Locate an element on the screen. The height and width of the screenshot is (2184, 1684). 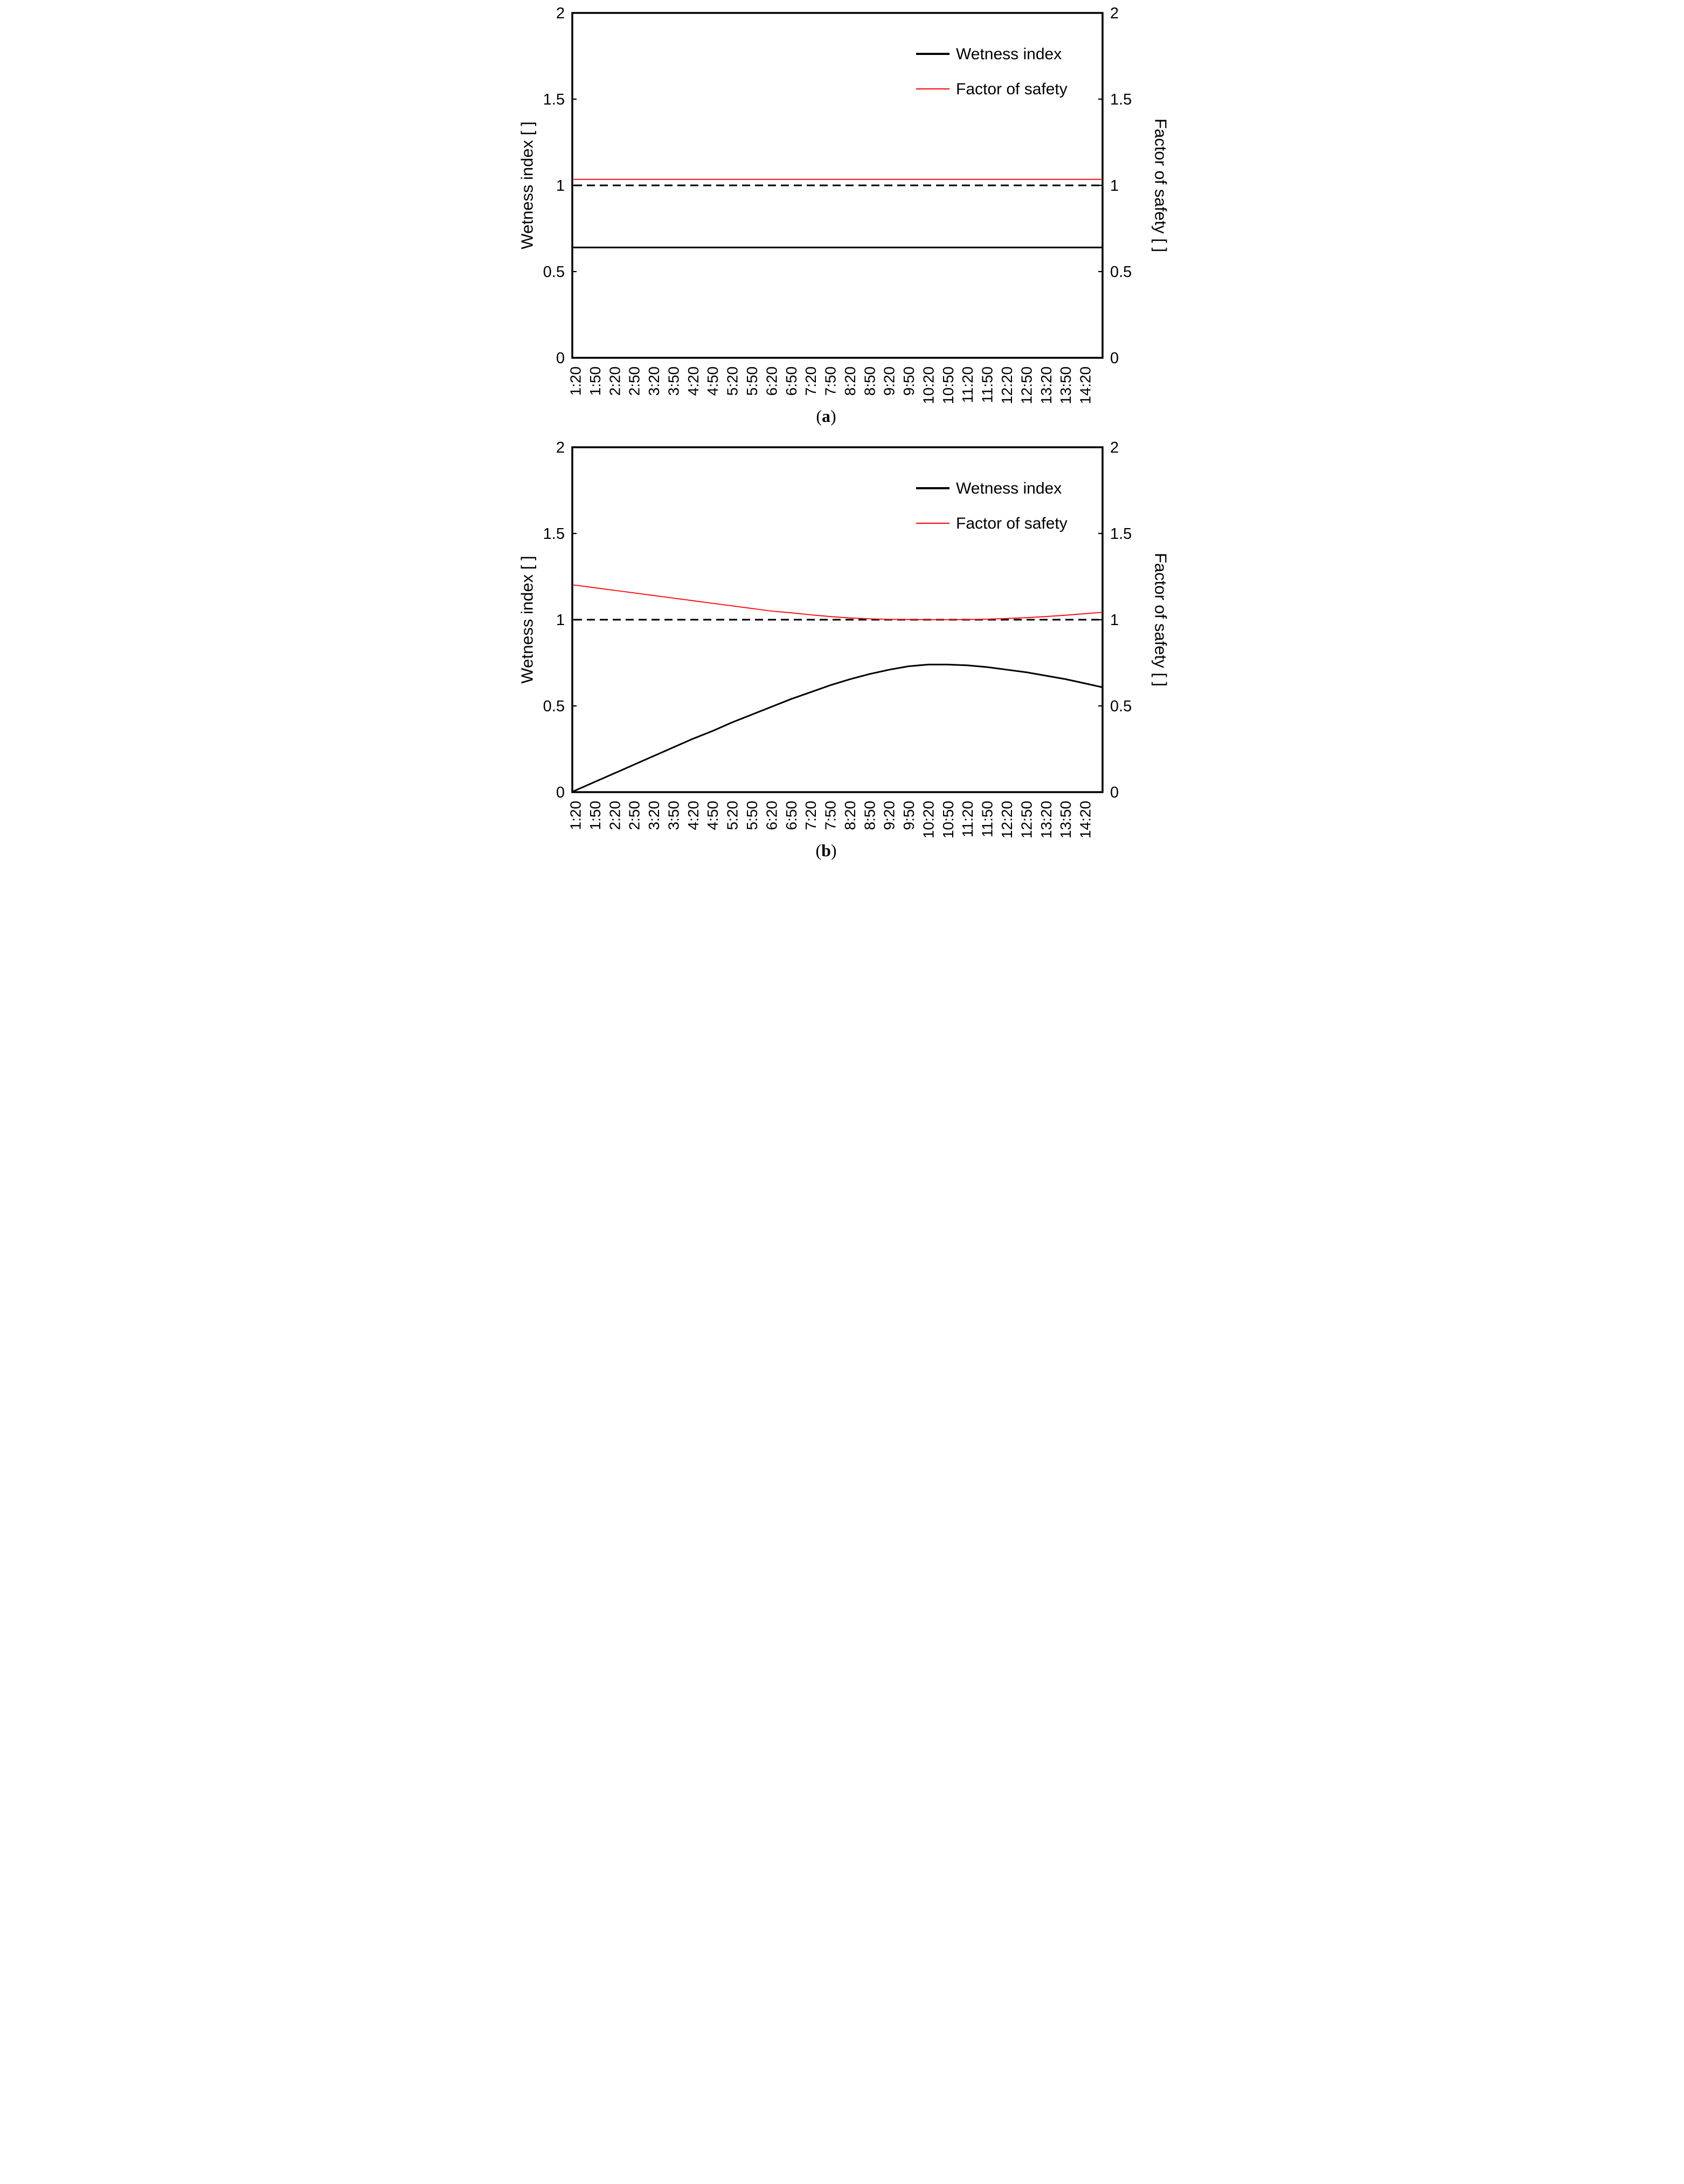
panel-caption: (a) is located at coordinates (826, 416).